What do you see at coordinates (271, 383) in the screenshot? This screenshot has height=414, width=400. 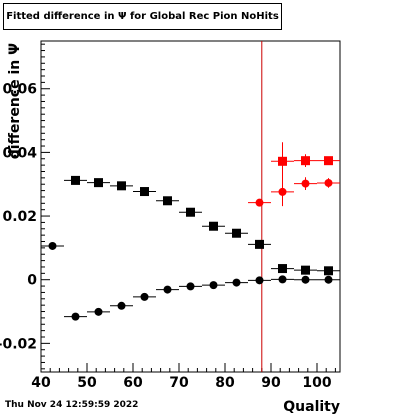 I see `x-tick-label: 90` at bounding box center [271, 383].